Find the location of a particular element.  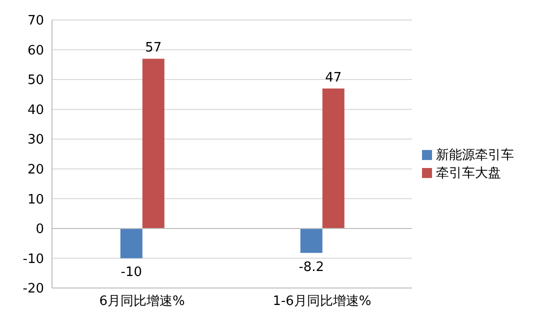

y-tick-label: 70 is located at coordinates (35, 21).